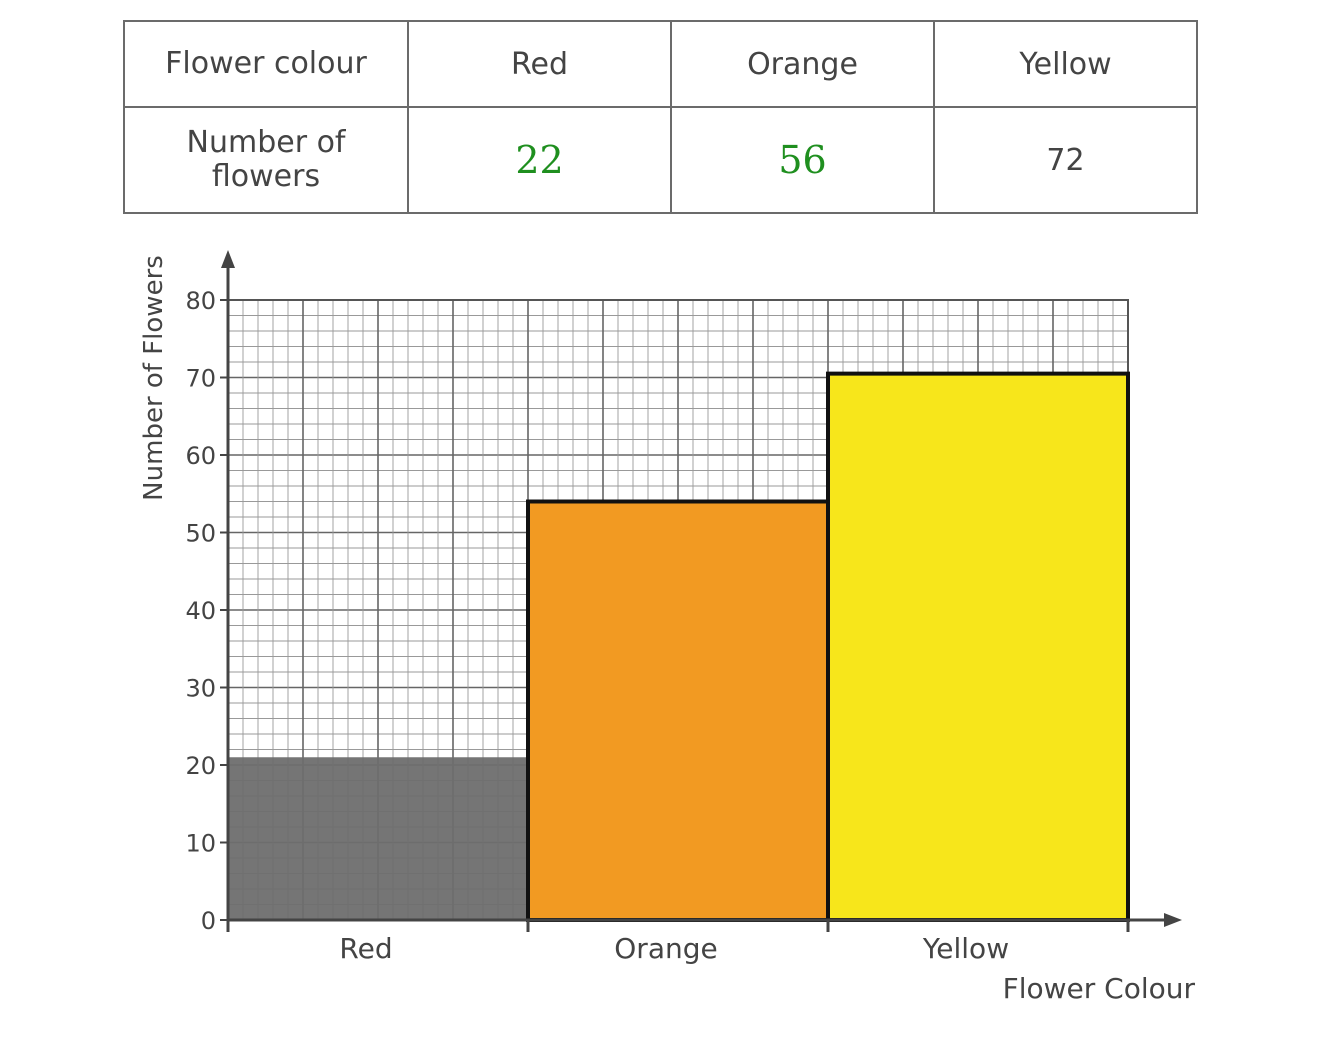 This screenshot has height=1038, width=1322. Describe the element at coordinates (678, 710) in the screenshot. I see `bar-orange` at that location.